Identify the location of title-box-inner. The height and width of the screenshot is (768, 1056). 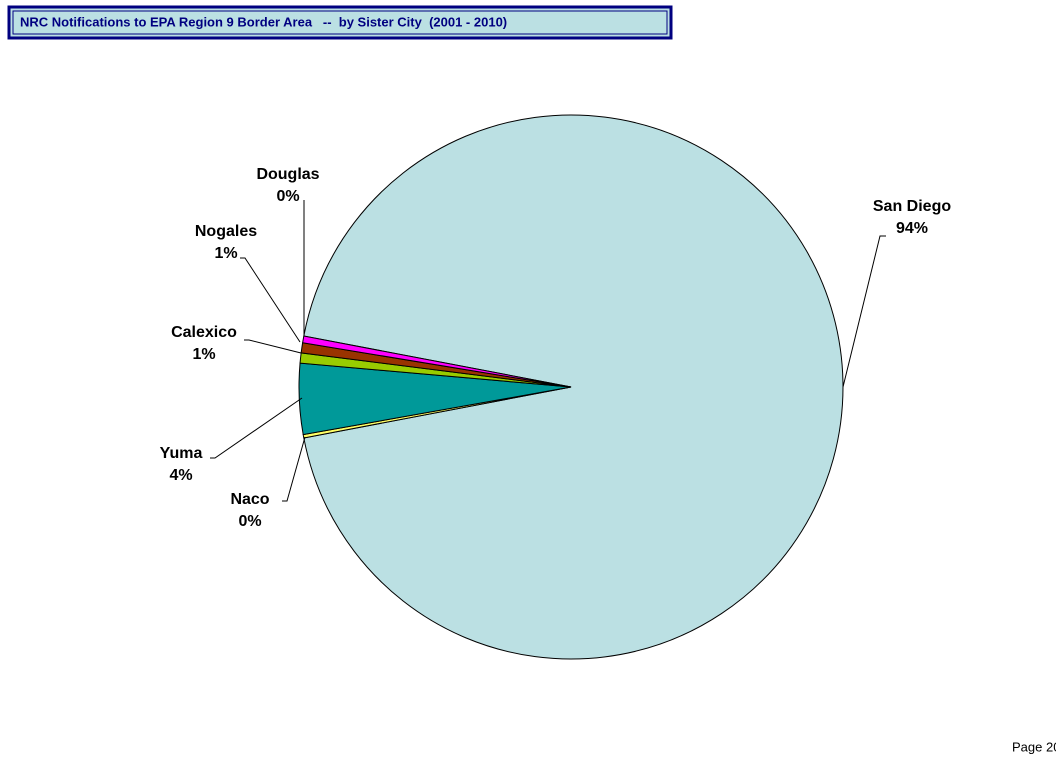
(340, 22).